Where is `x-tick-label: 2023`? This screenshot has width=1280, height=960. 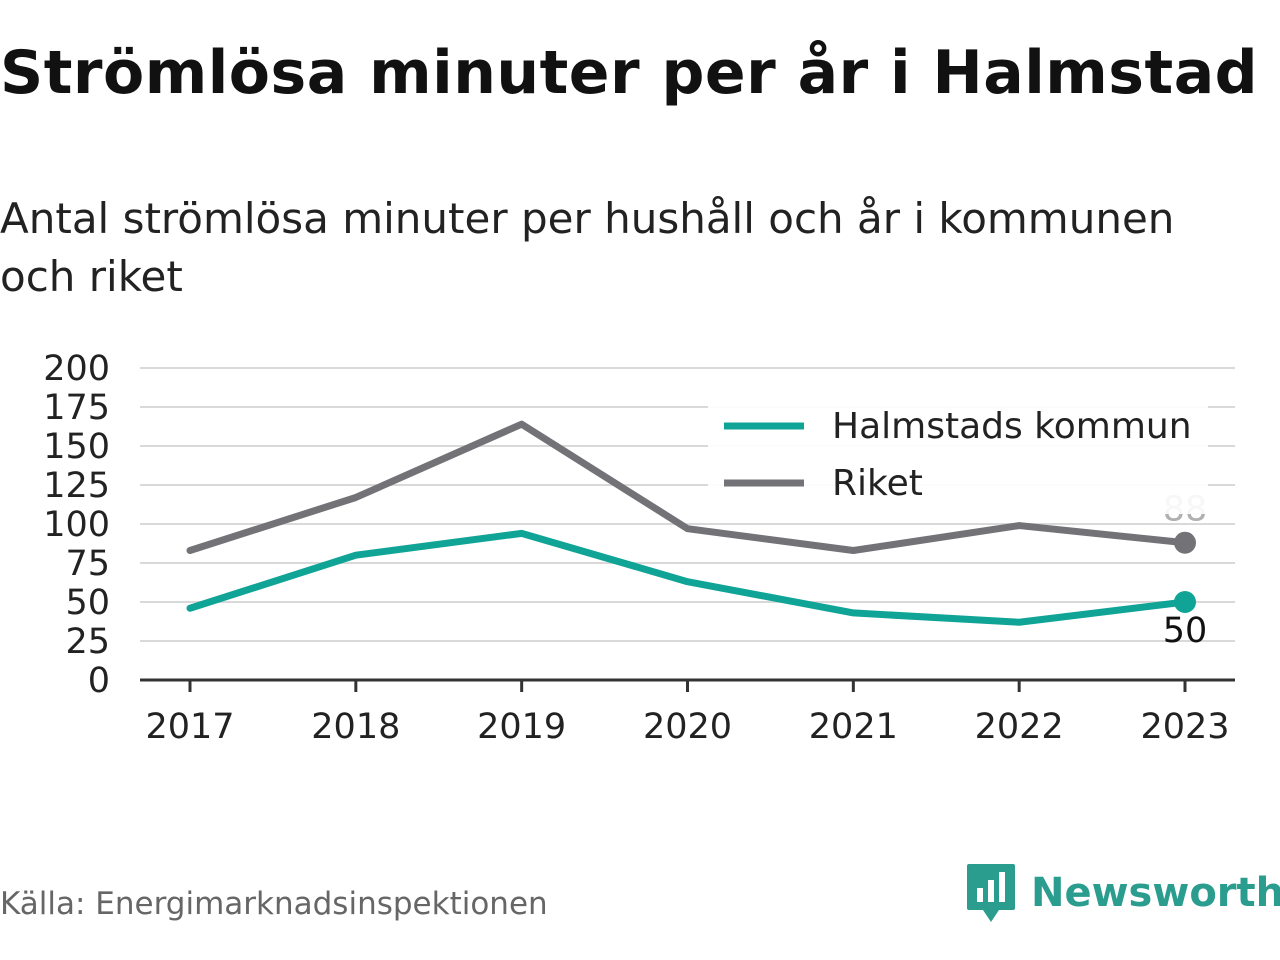
x-tick-label: 2023 is located at coordinates (1184, 727).